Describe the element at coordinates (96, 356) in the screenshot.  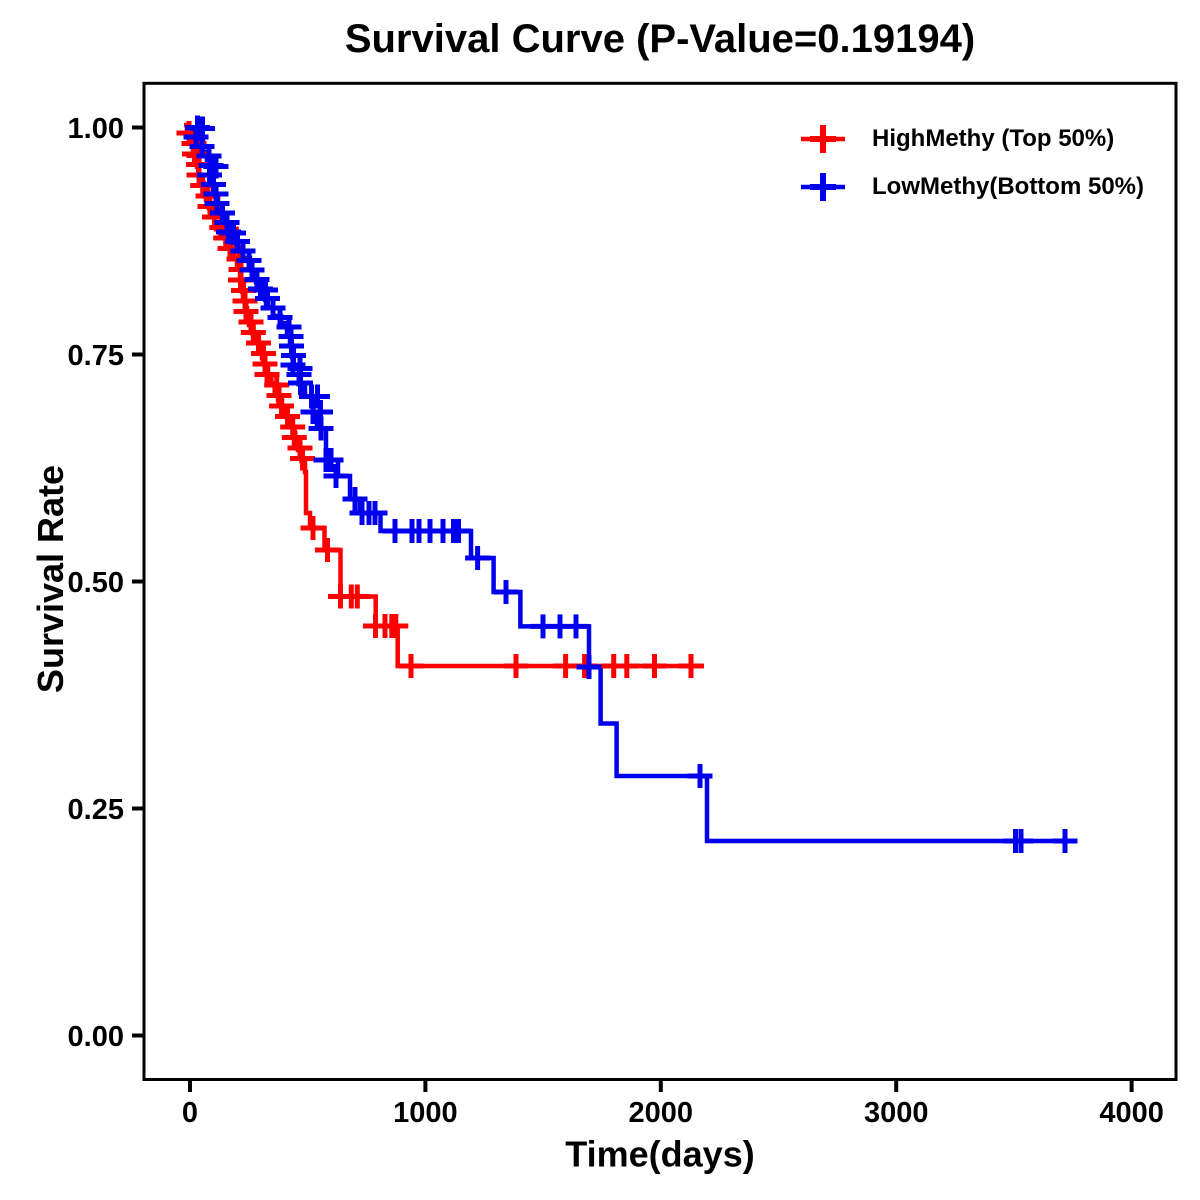
I see `svg-text: 0.75` at that location.